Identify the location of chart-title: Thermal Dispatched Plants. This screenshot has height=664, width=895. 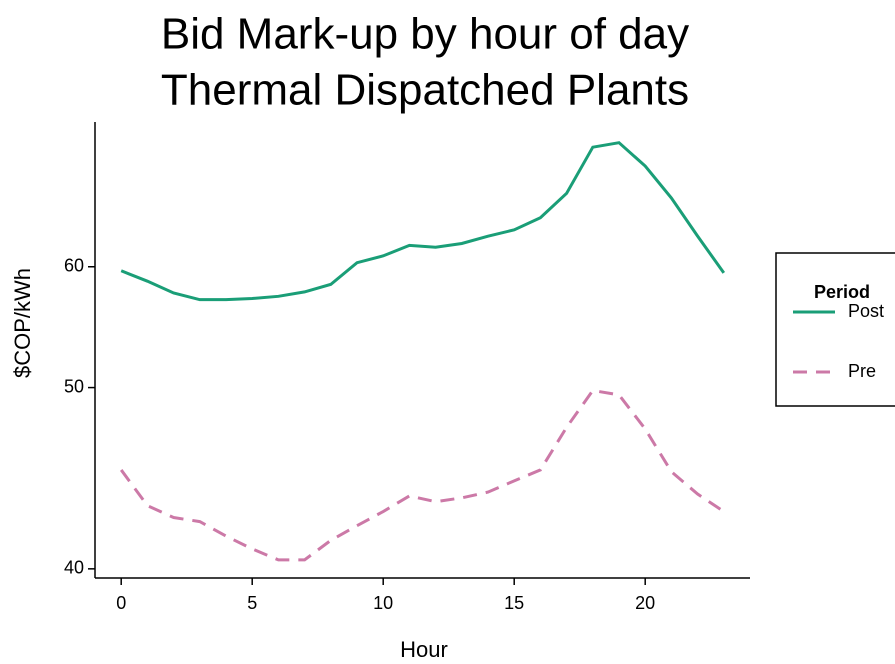
(425, 90).